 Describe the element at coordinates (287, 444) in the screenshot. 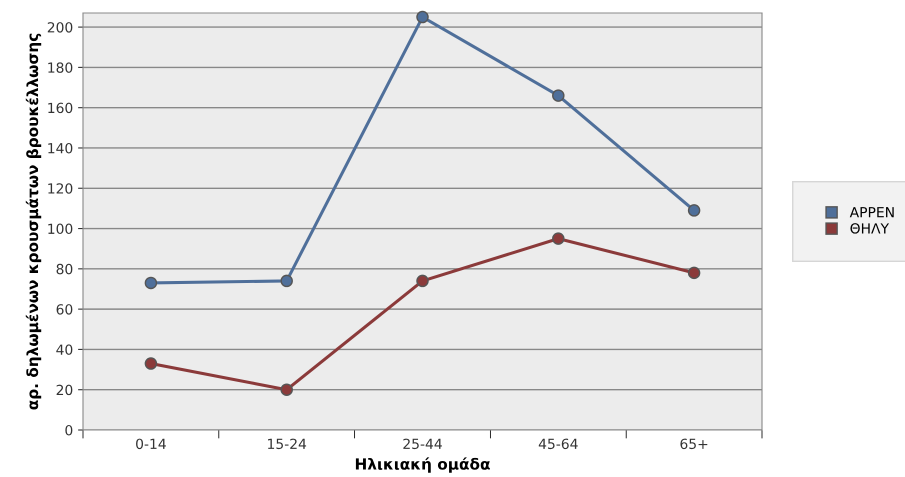

I see `x-tick-label: 15-24` at that location.